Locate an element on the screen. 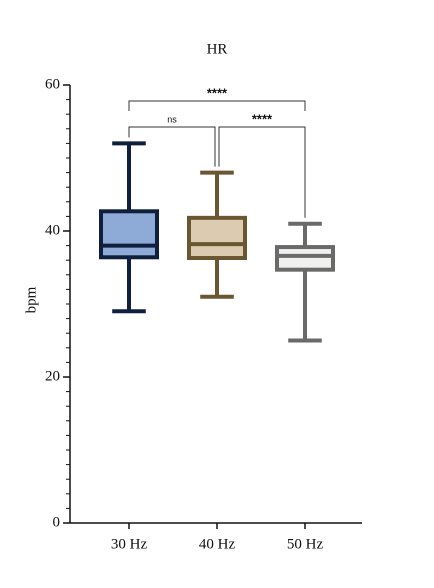  y-axis-label: bpm is located at coordinates (31, 299).